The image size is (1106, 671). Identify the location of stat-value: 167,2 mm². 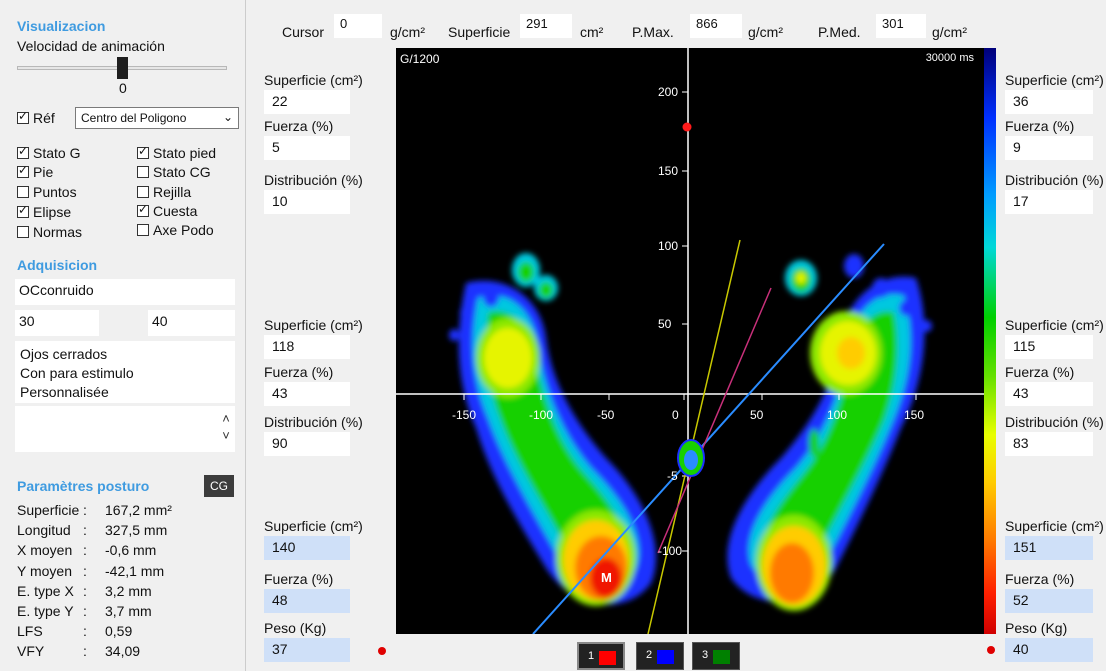
(138, 510).